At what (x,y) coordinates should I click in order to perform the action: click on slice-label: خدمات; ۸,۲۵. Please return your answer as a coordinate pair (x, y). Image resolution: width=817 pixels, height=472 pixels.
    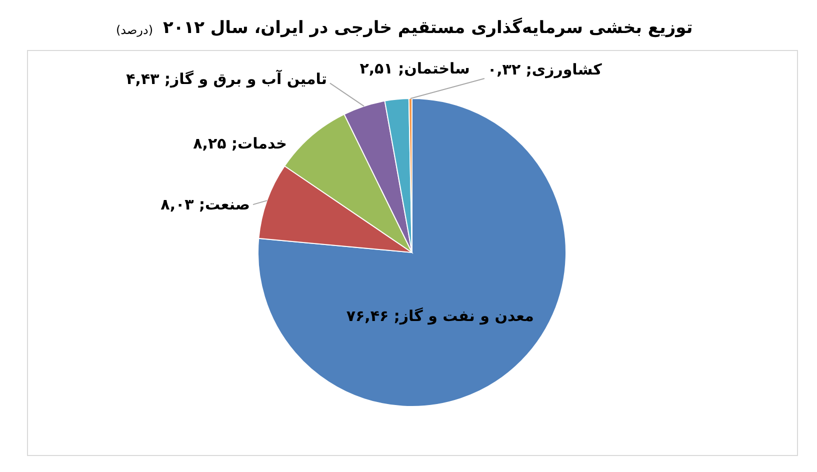
    Looking at the image, I should click on (240, 143).